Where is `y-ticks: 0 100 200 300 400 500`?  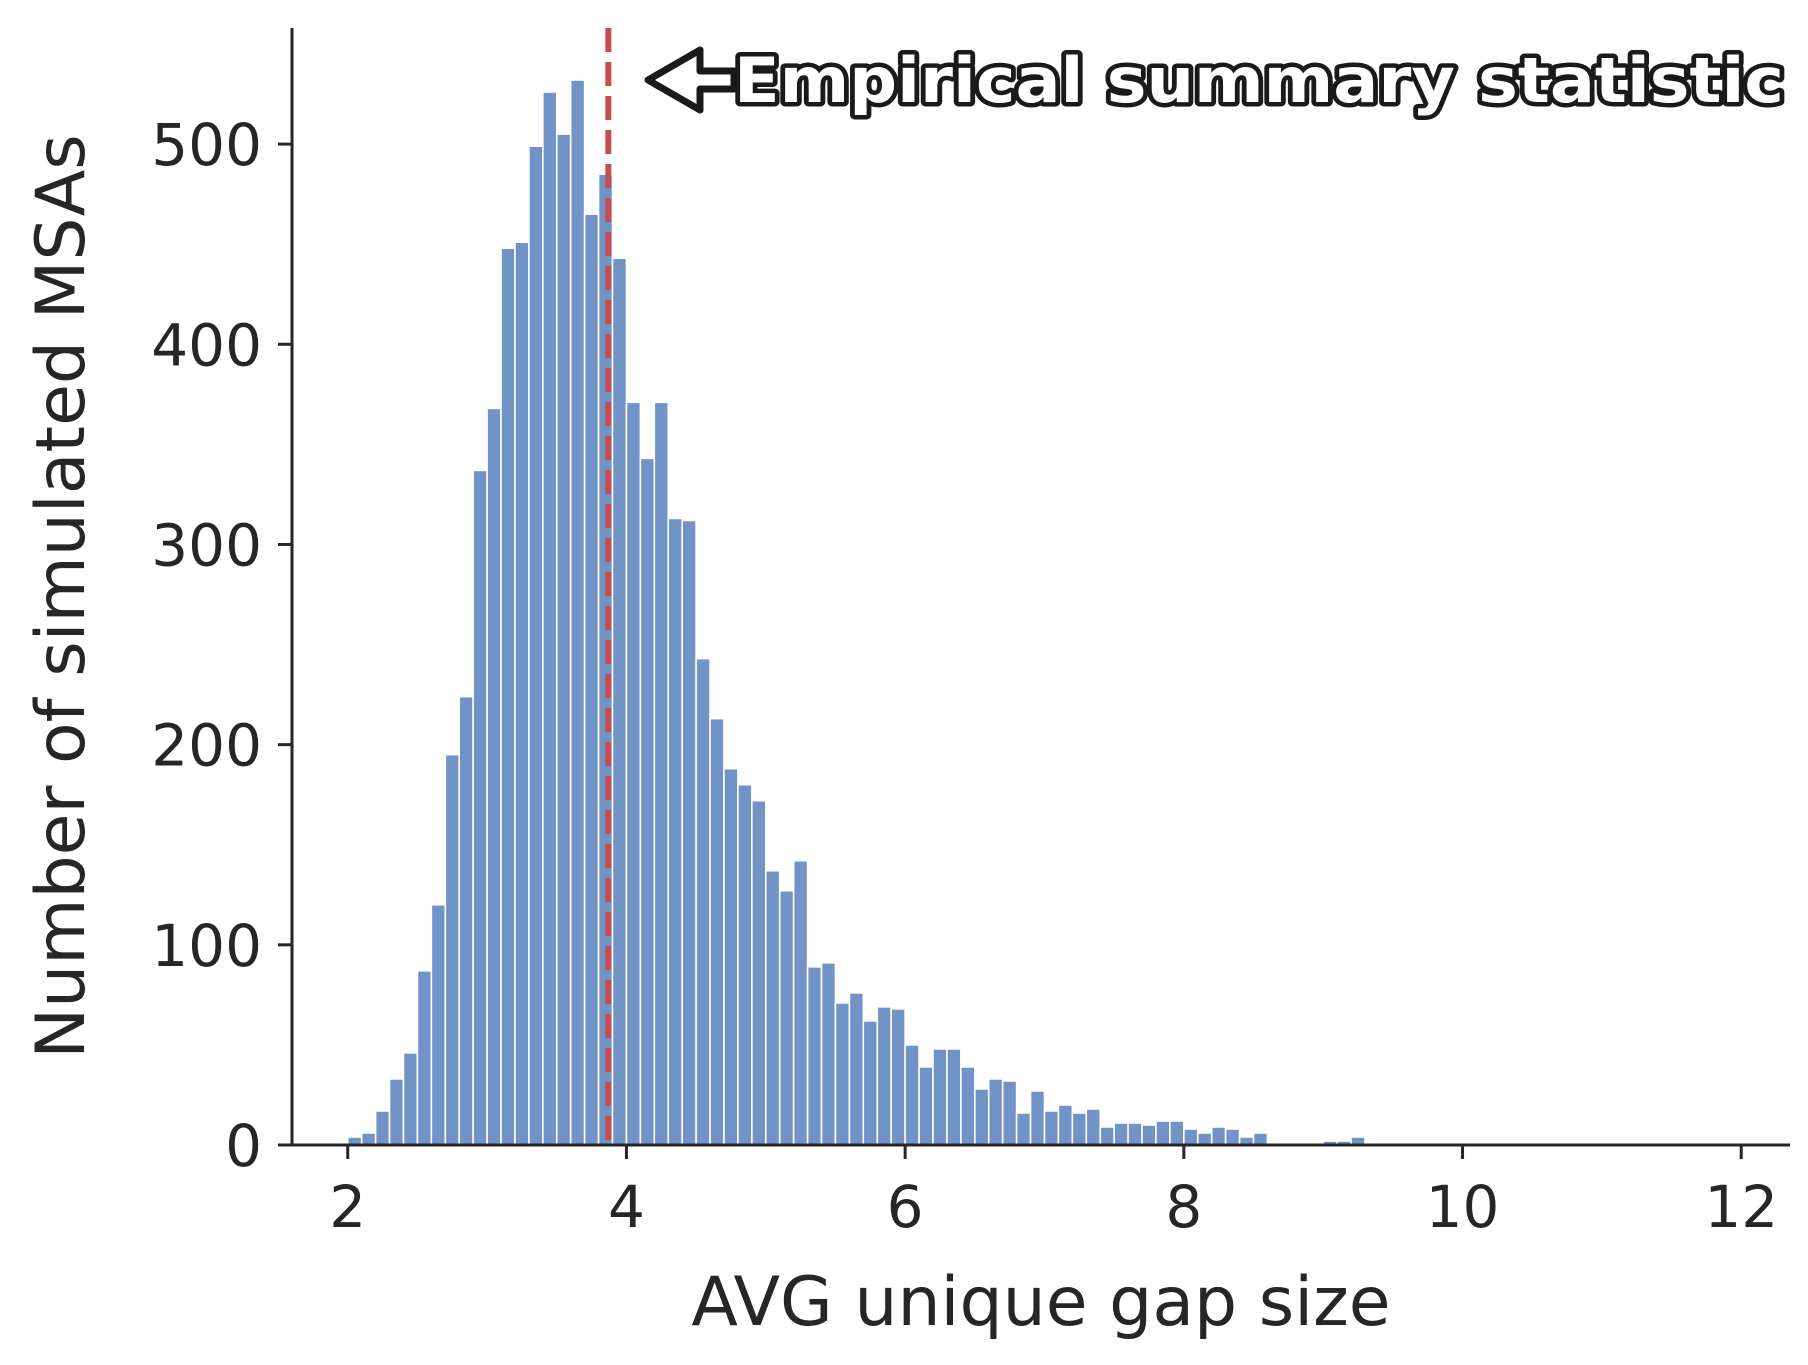 y-ticks: 0 100 200 300 400 500 is located at coordinates (221, 645).